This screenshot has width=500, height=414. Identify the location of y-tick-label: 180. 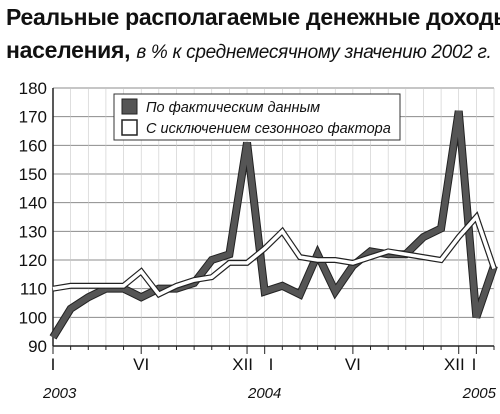
(33, 88).